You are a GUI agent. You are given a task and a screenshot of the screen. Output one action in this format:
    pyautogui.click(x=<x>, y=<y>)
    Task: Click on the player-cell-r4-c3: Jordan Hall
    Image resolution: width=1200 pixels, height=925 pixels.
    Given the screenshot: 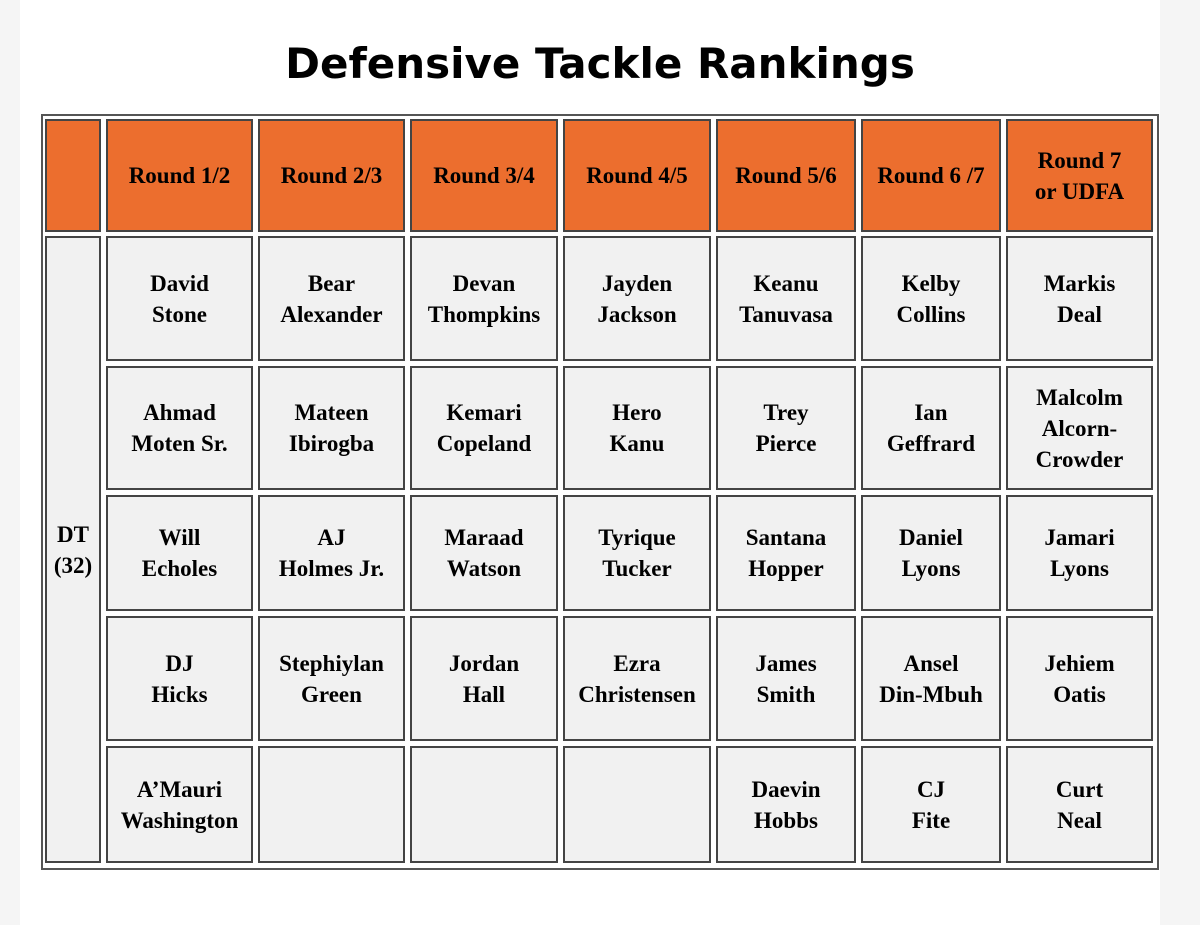 What is the action you would take?
    pyautogui.click(x=484, y=678)
    